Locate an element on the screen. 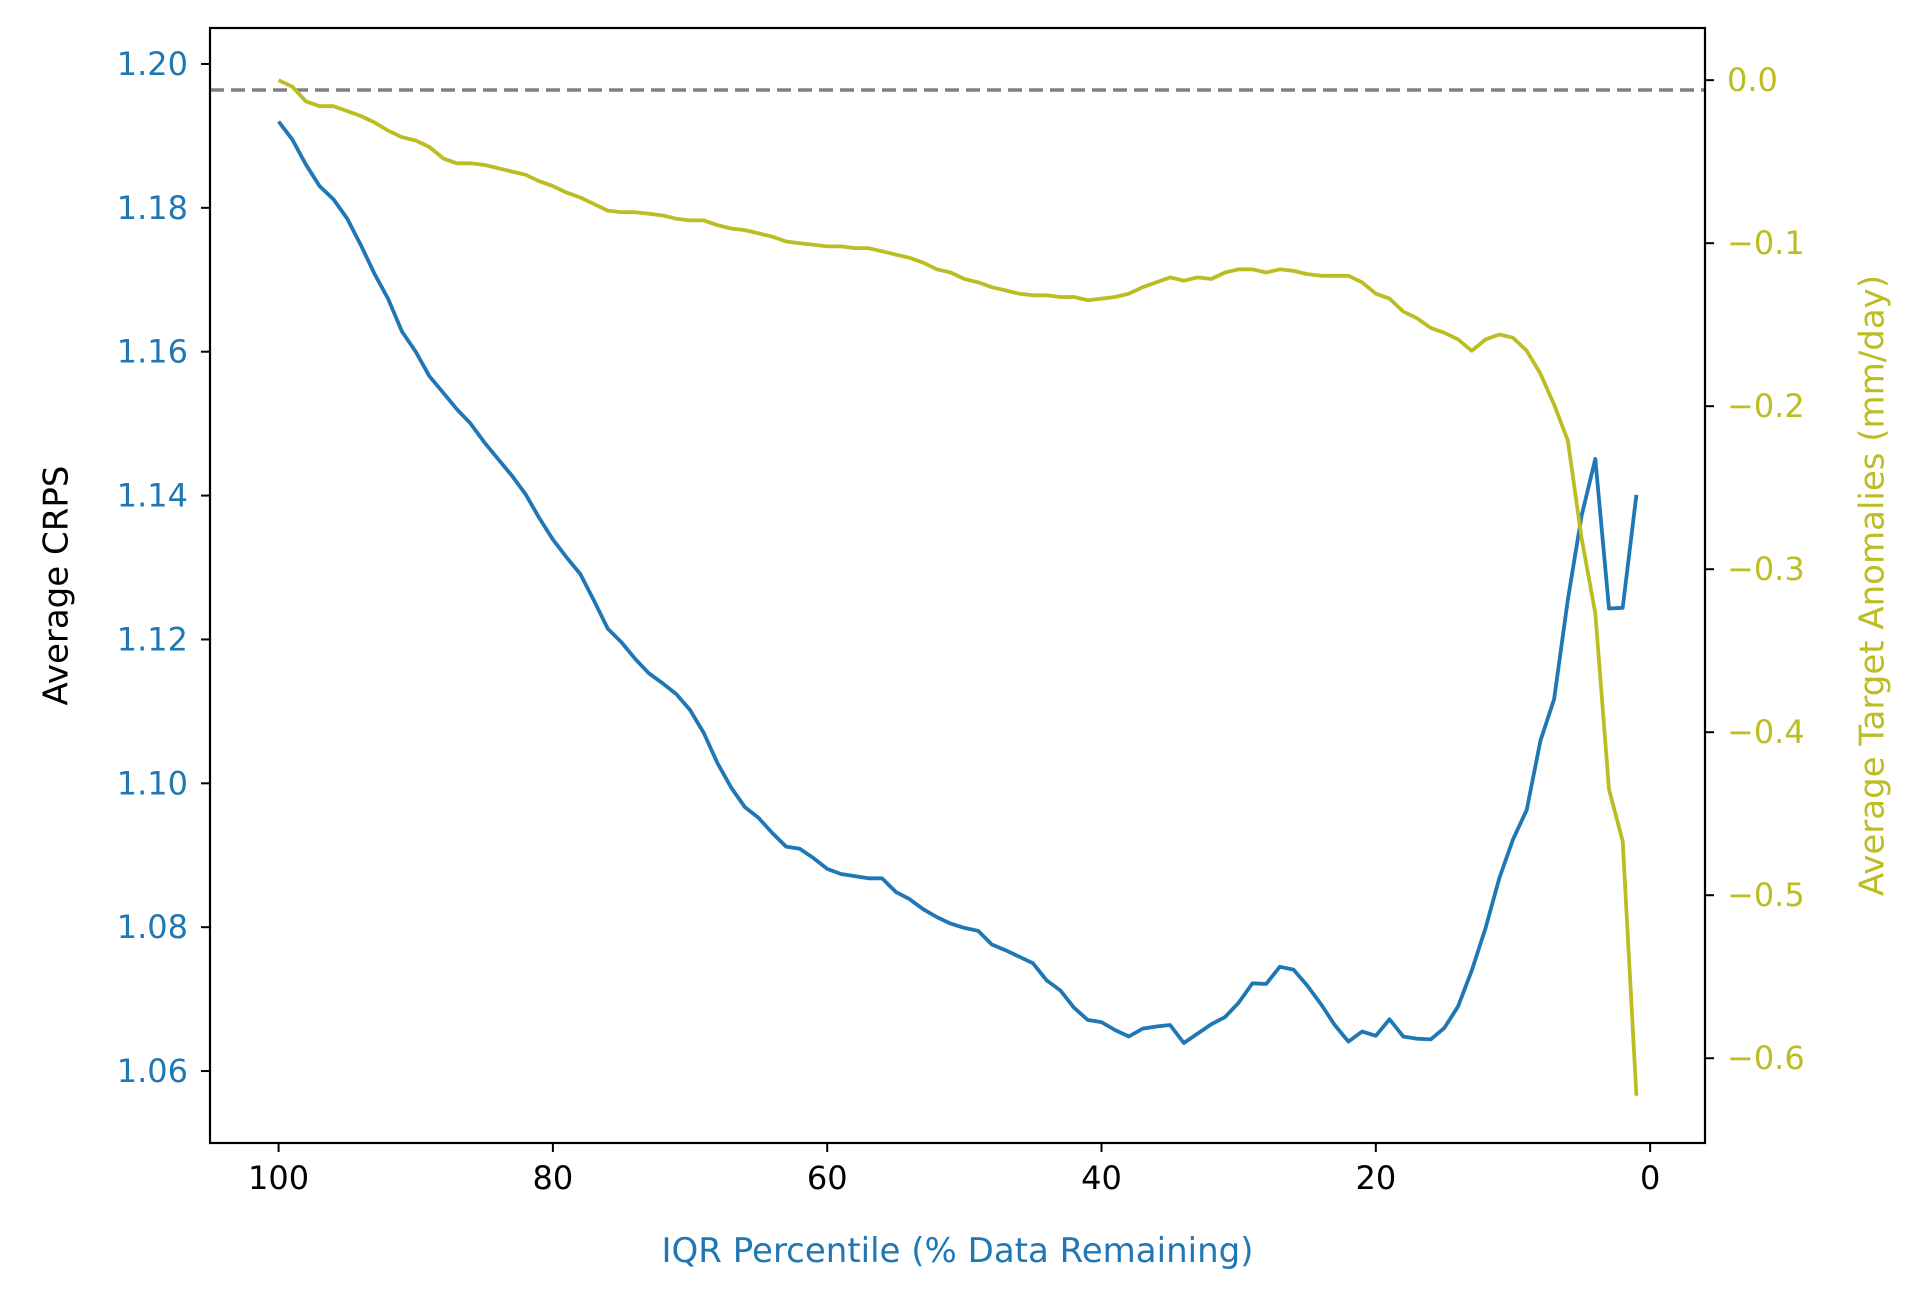 This screenshot has height=1294, width=1913. left-y-tick-label: 1.18 is located at coordinates (152, 208).